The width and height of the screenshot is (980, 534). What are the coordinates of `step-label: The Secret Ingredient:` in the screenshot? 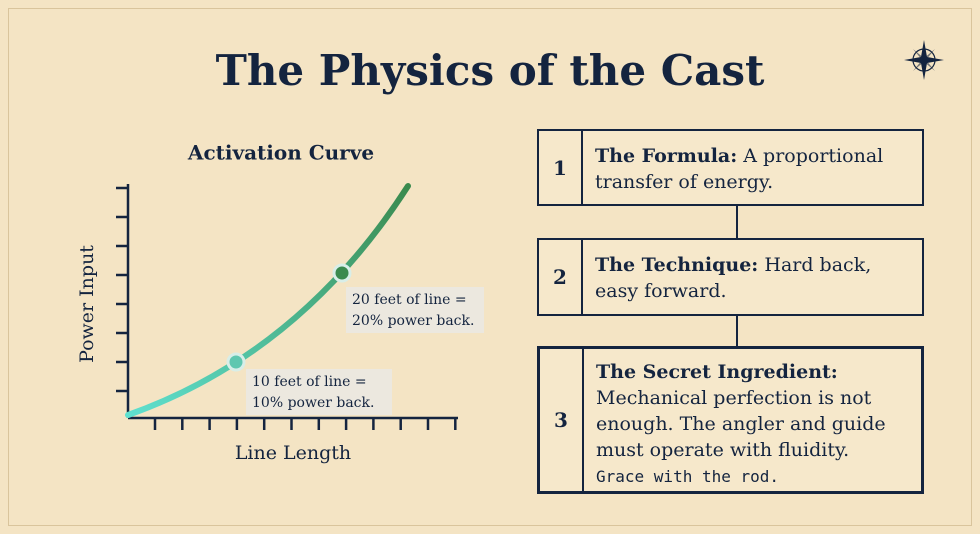 It's located at (717, 372).